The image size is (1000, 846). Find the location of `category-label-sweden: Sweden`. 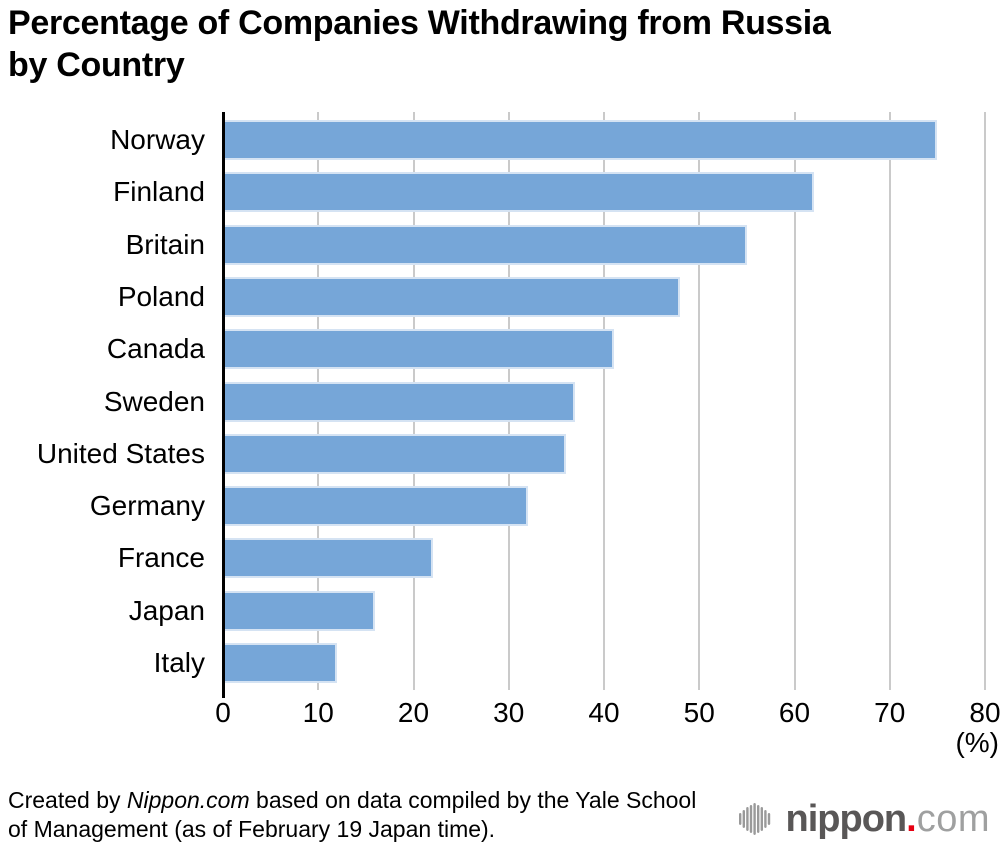

category-label-sweden: Sweden is located at coordinates (154, 401).